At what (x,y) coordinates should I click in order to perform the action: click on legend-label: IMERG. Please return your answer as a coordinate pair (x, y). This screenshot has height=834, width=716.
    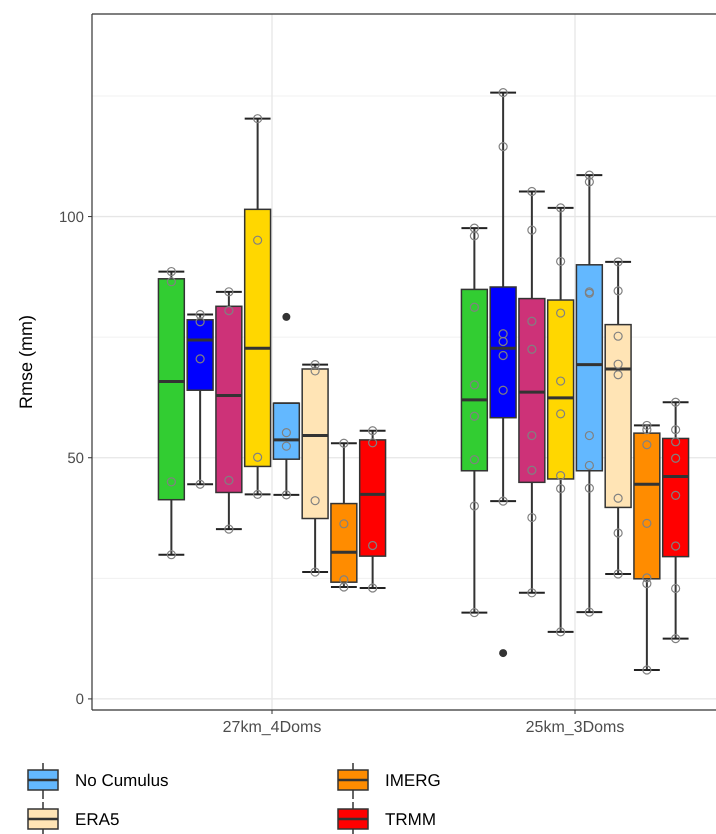
    Looking at the image, I should click on (413, 780).